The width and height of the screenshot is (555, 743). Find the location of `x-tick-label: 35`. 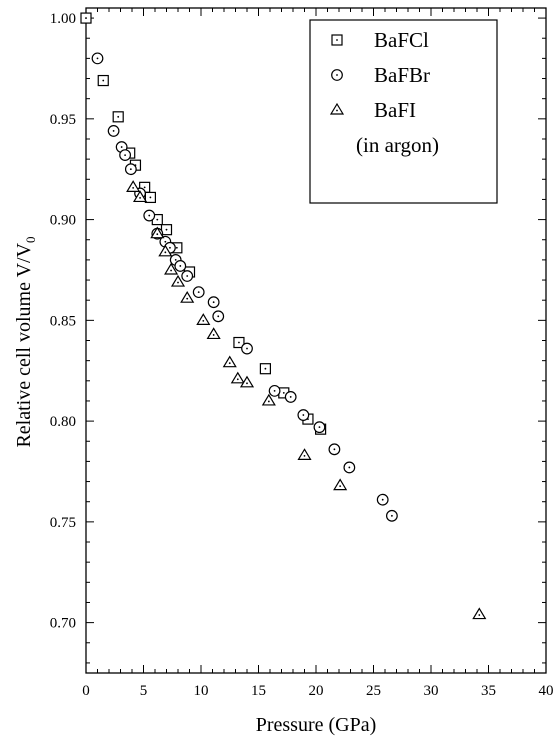

x-tick-label: 35 is located at coordinates (488, 691).